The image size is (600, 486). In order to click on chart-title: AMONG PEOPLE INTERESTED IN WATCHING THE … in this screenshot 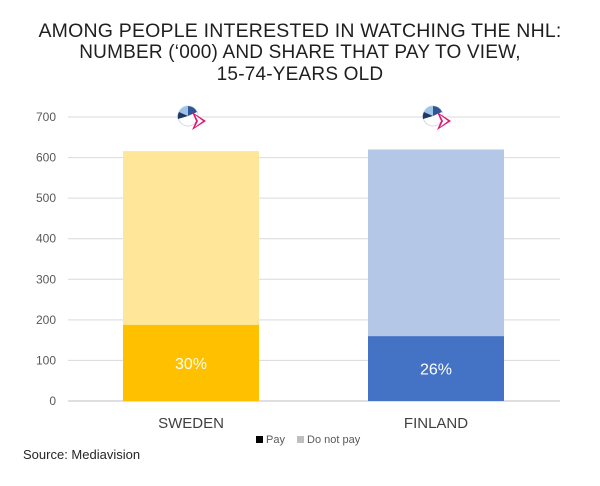, I will do `click(300, 53)`.